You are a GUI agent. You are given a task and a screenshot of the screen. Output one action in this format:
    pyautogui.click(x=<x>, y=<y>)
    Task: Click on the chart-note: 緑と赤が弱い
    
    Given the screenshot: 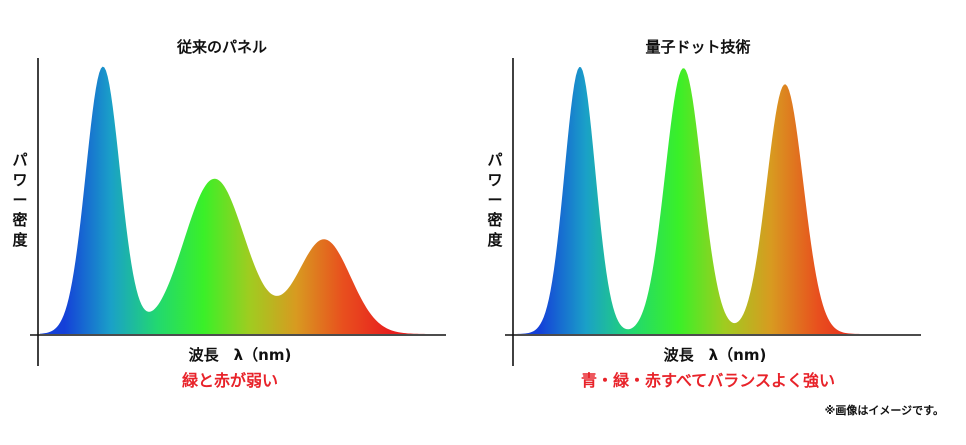 What is the action you would take?
    pyautogui.click(x=230, y=380)
    